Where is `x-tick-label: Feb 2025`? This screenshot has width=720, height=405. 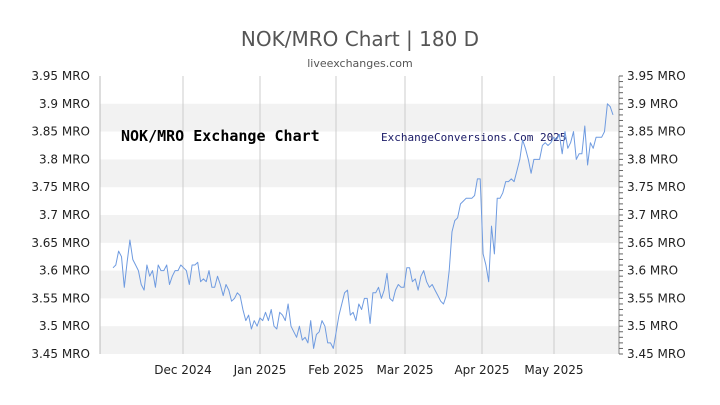
x-tick-label: Feb 2025 is located at coordinates (336, 370).